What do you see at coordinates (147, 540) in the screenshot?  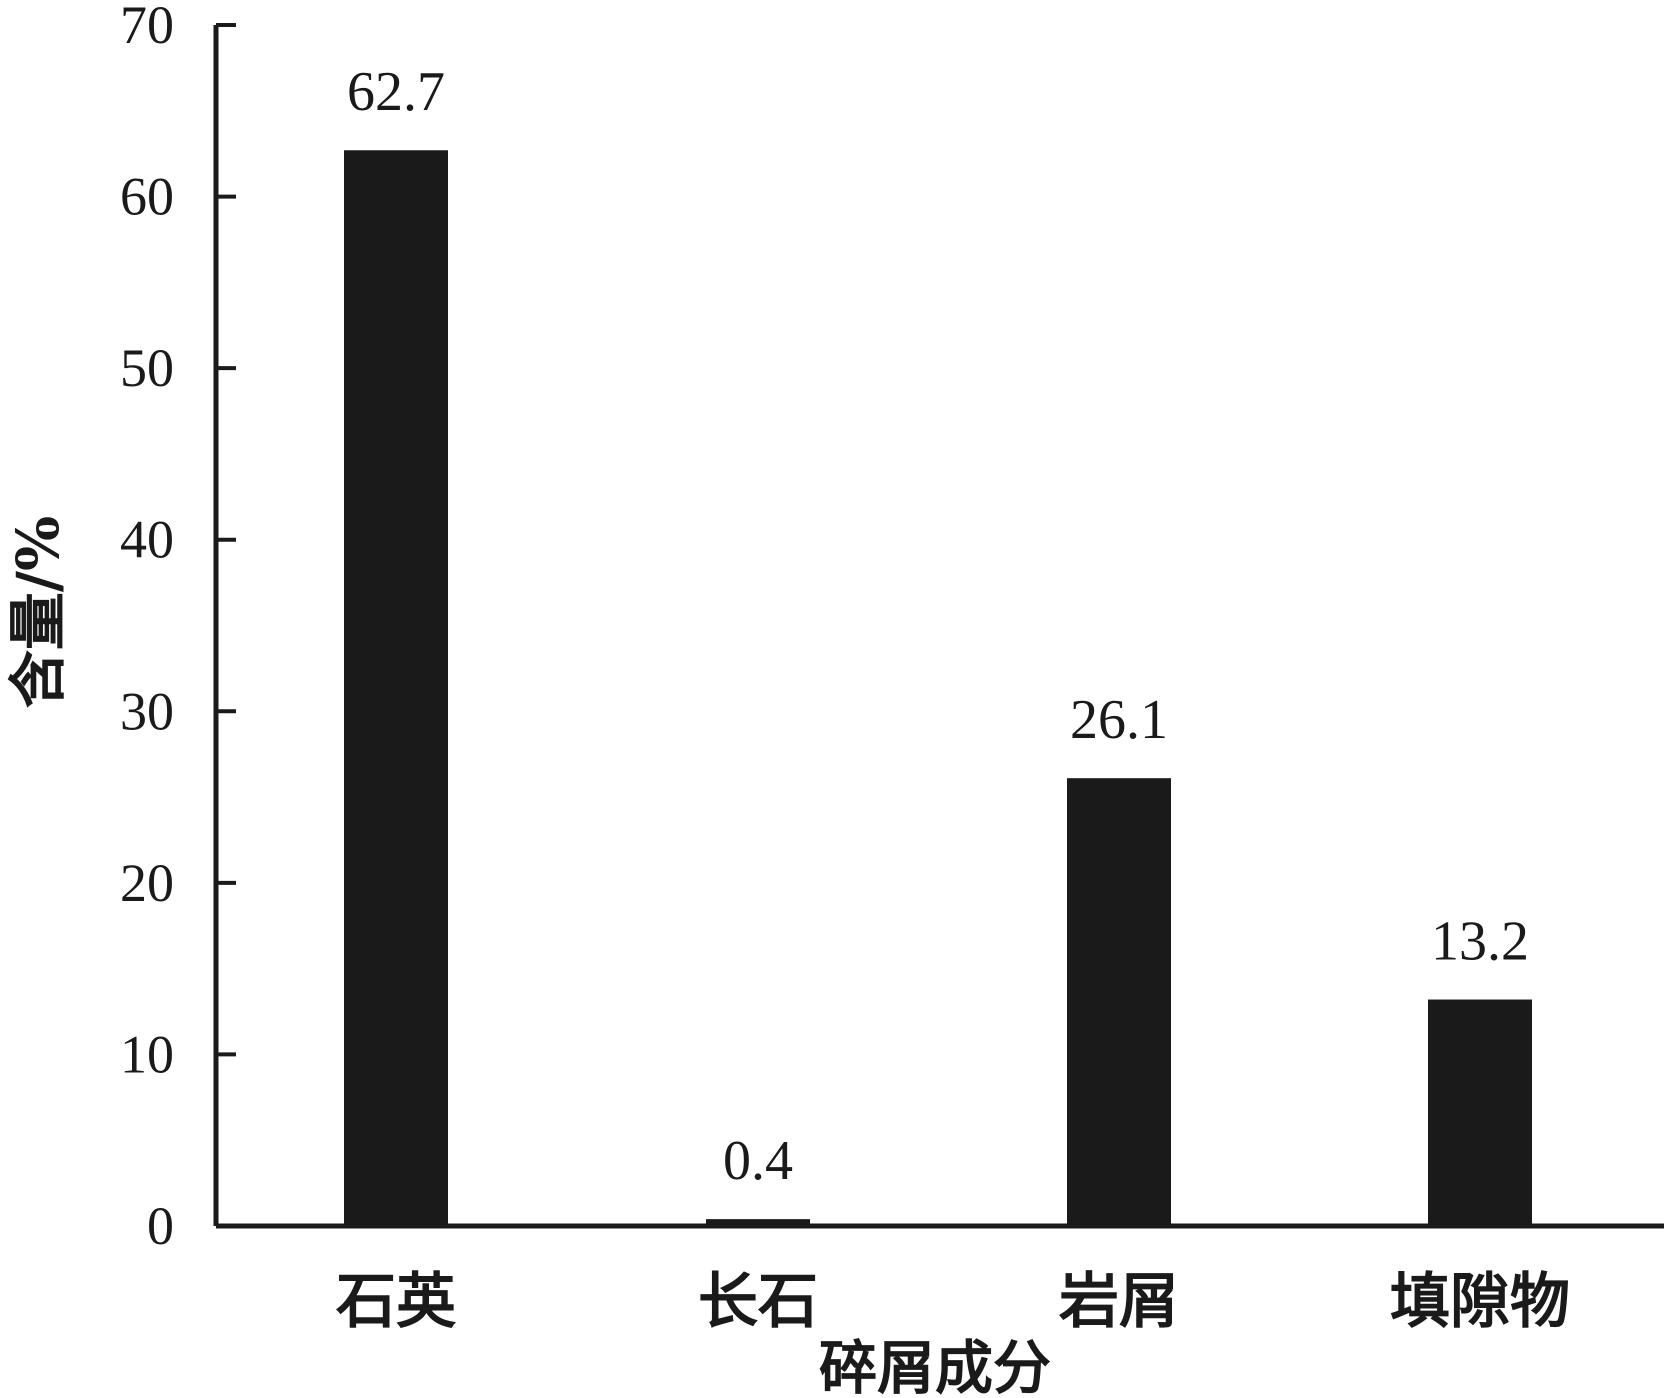 I see `y-tick-label: 40` at bounding box center [147, 540].